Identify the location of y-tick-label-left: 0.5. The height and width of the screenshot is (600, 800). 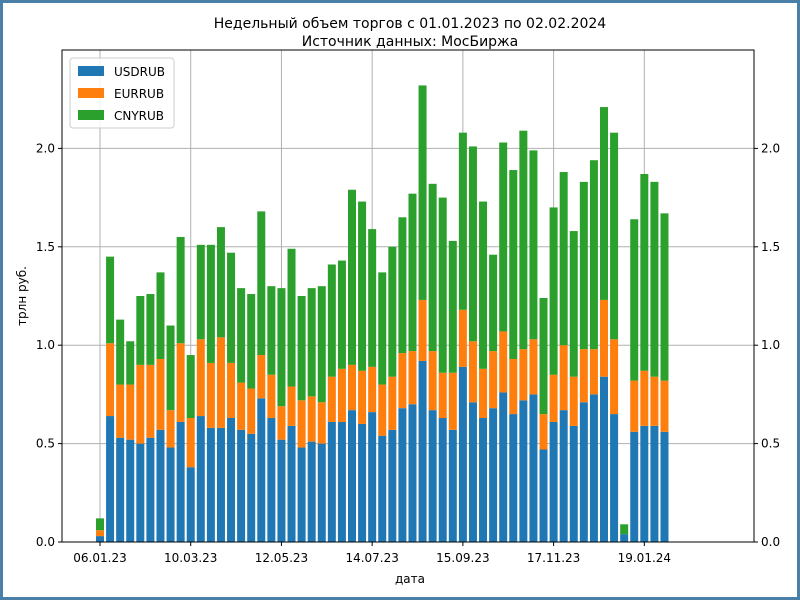
(45, 444).